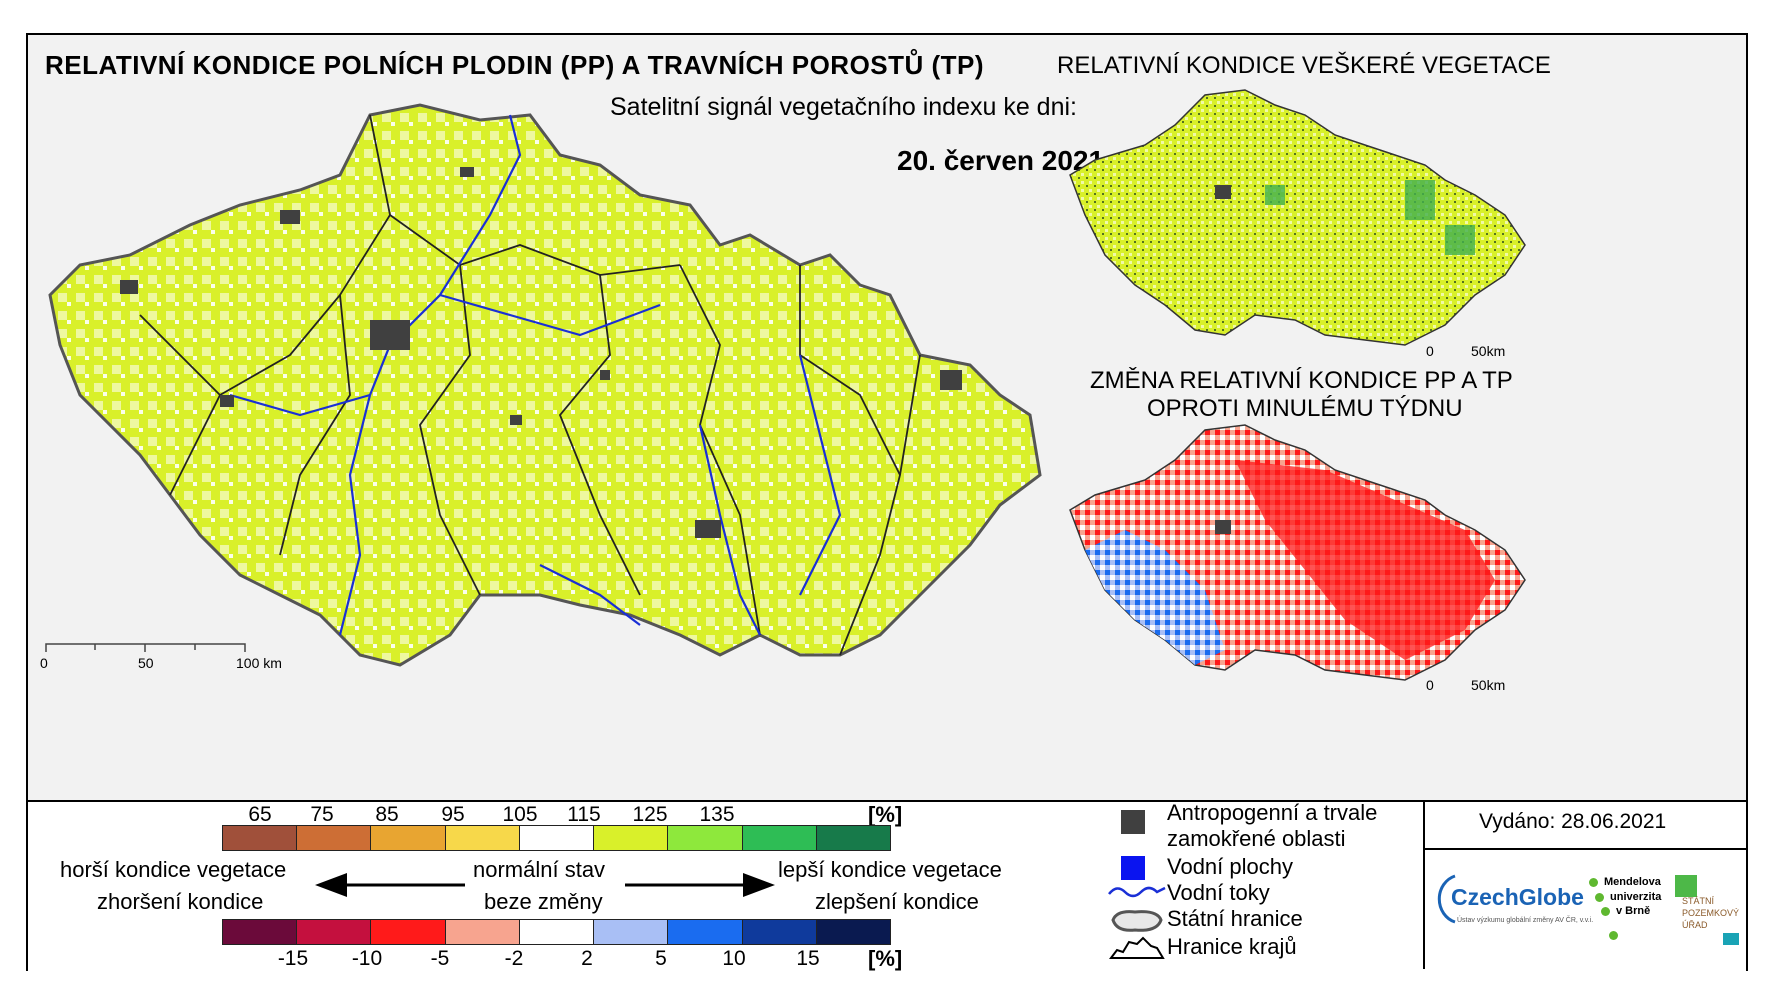  Describe the element at coordinates (1711, 913) in the screenshot. I see `spu-line-2: POZEMKOVÝ` at that location.